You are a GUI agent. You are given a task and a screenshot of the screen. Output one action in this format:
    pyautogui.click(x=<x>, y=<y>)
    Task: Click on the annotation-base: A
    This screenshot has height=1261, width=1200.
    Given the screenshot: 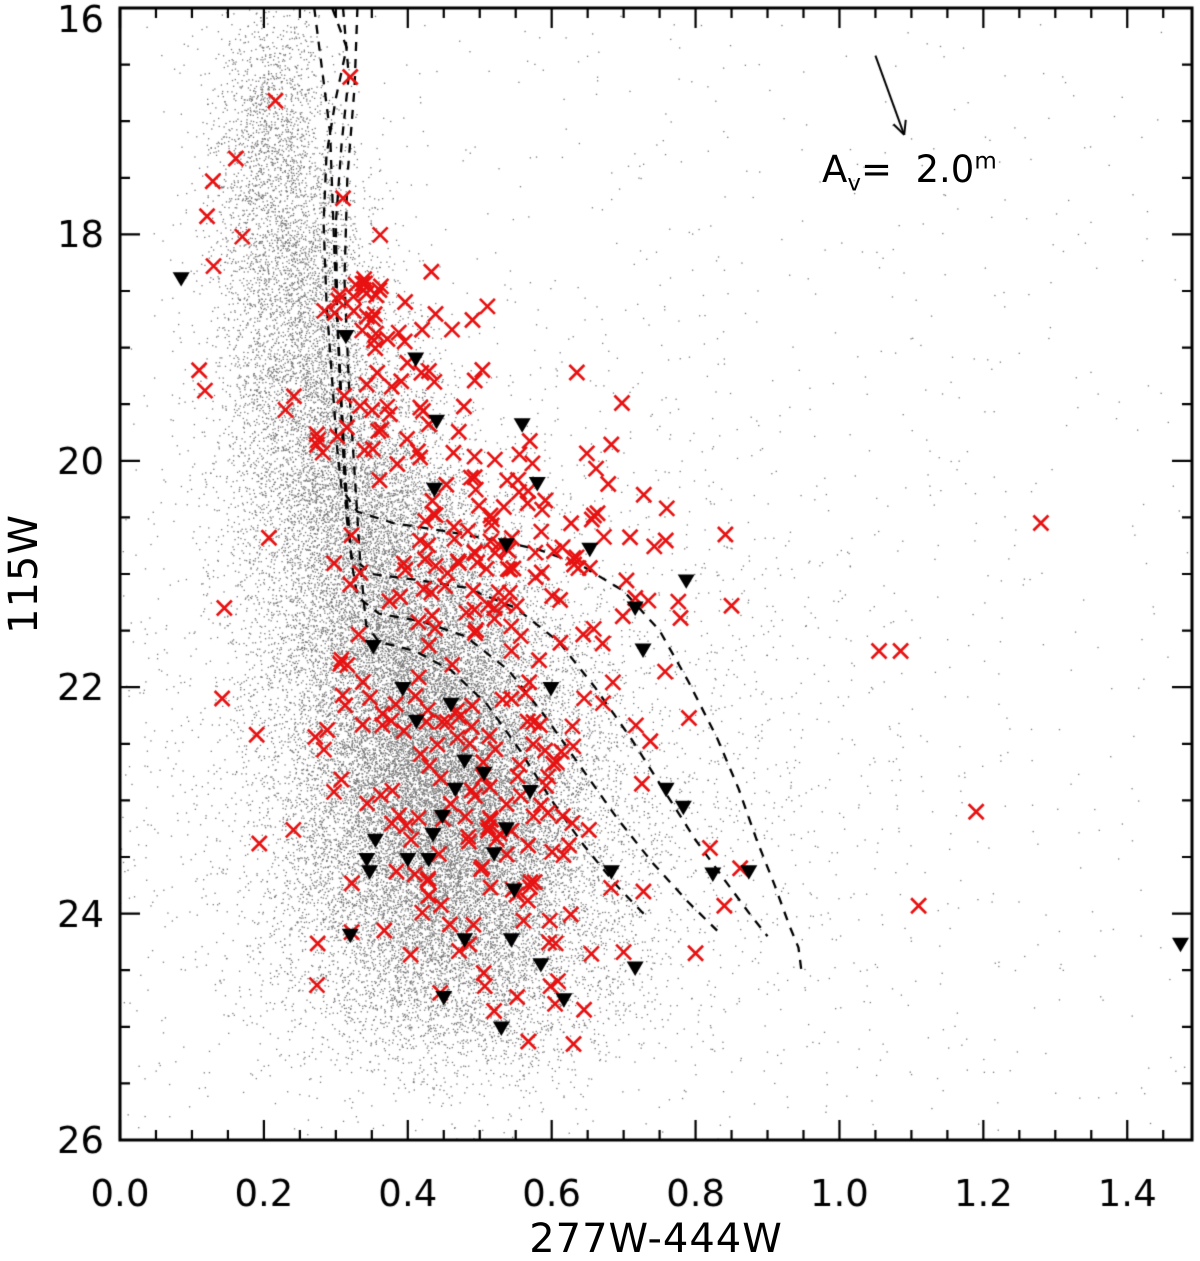 What is the action you would take?
    pyautogui.click(x=835, y=169)
    